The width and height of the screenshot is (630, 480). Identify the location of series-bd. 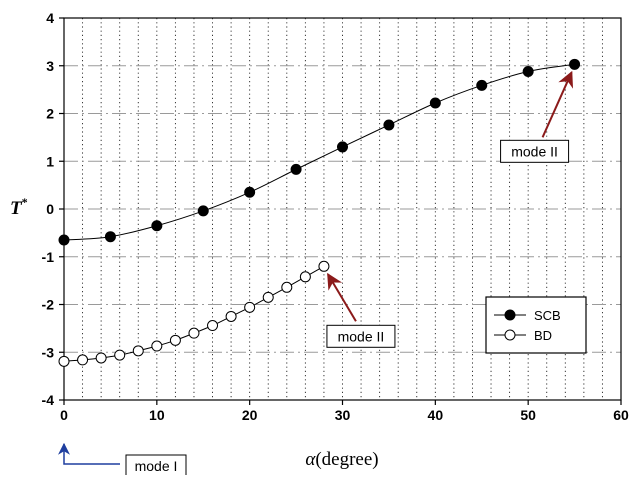
(194, 313).